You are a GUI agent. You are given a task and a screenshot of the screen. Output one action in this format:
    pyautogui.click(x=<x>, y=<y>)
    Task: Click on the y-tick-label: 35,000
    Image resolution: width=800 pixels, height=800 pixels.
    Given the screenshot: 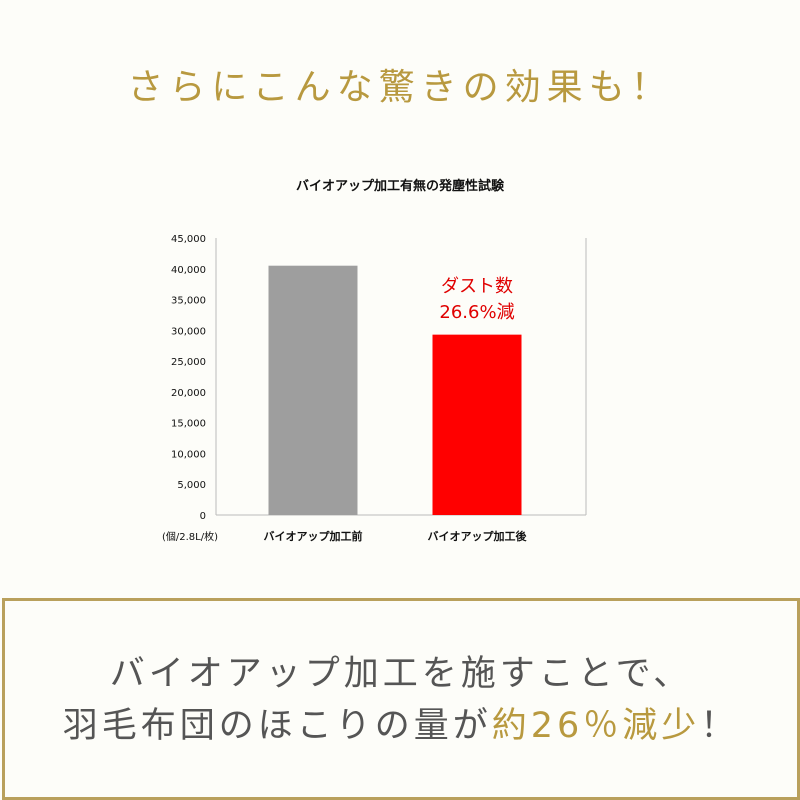 What is the action you would take?
    pyautogui.click(x=188, y=301)
    